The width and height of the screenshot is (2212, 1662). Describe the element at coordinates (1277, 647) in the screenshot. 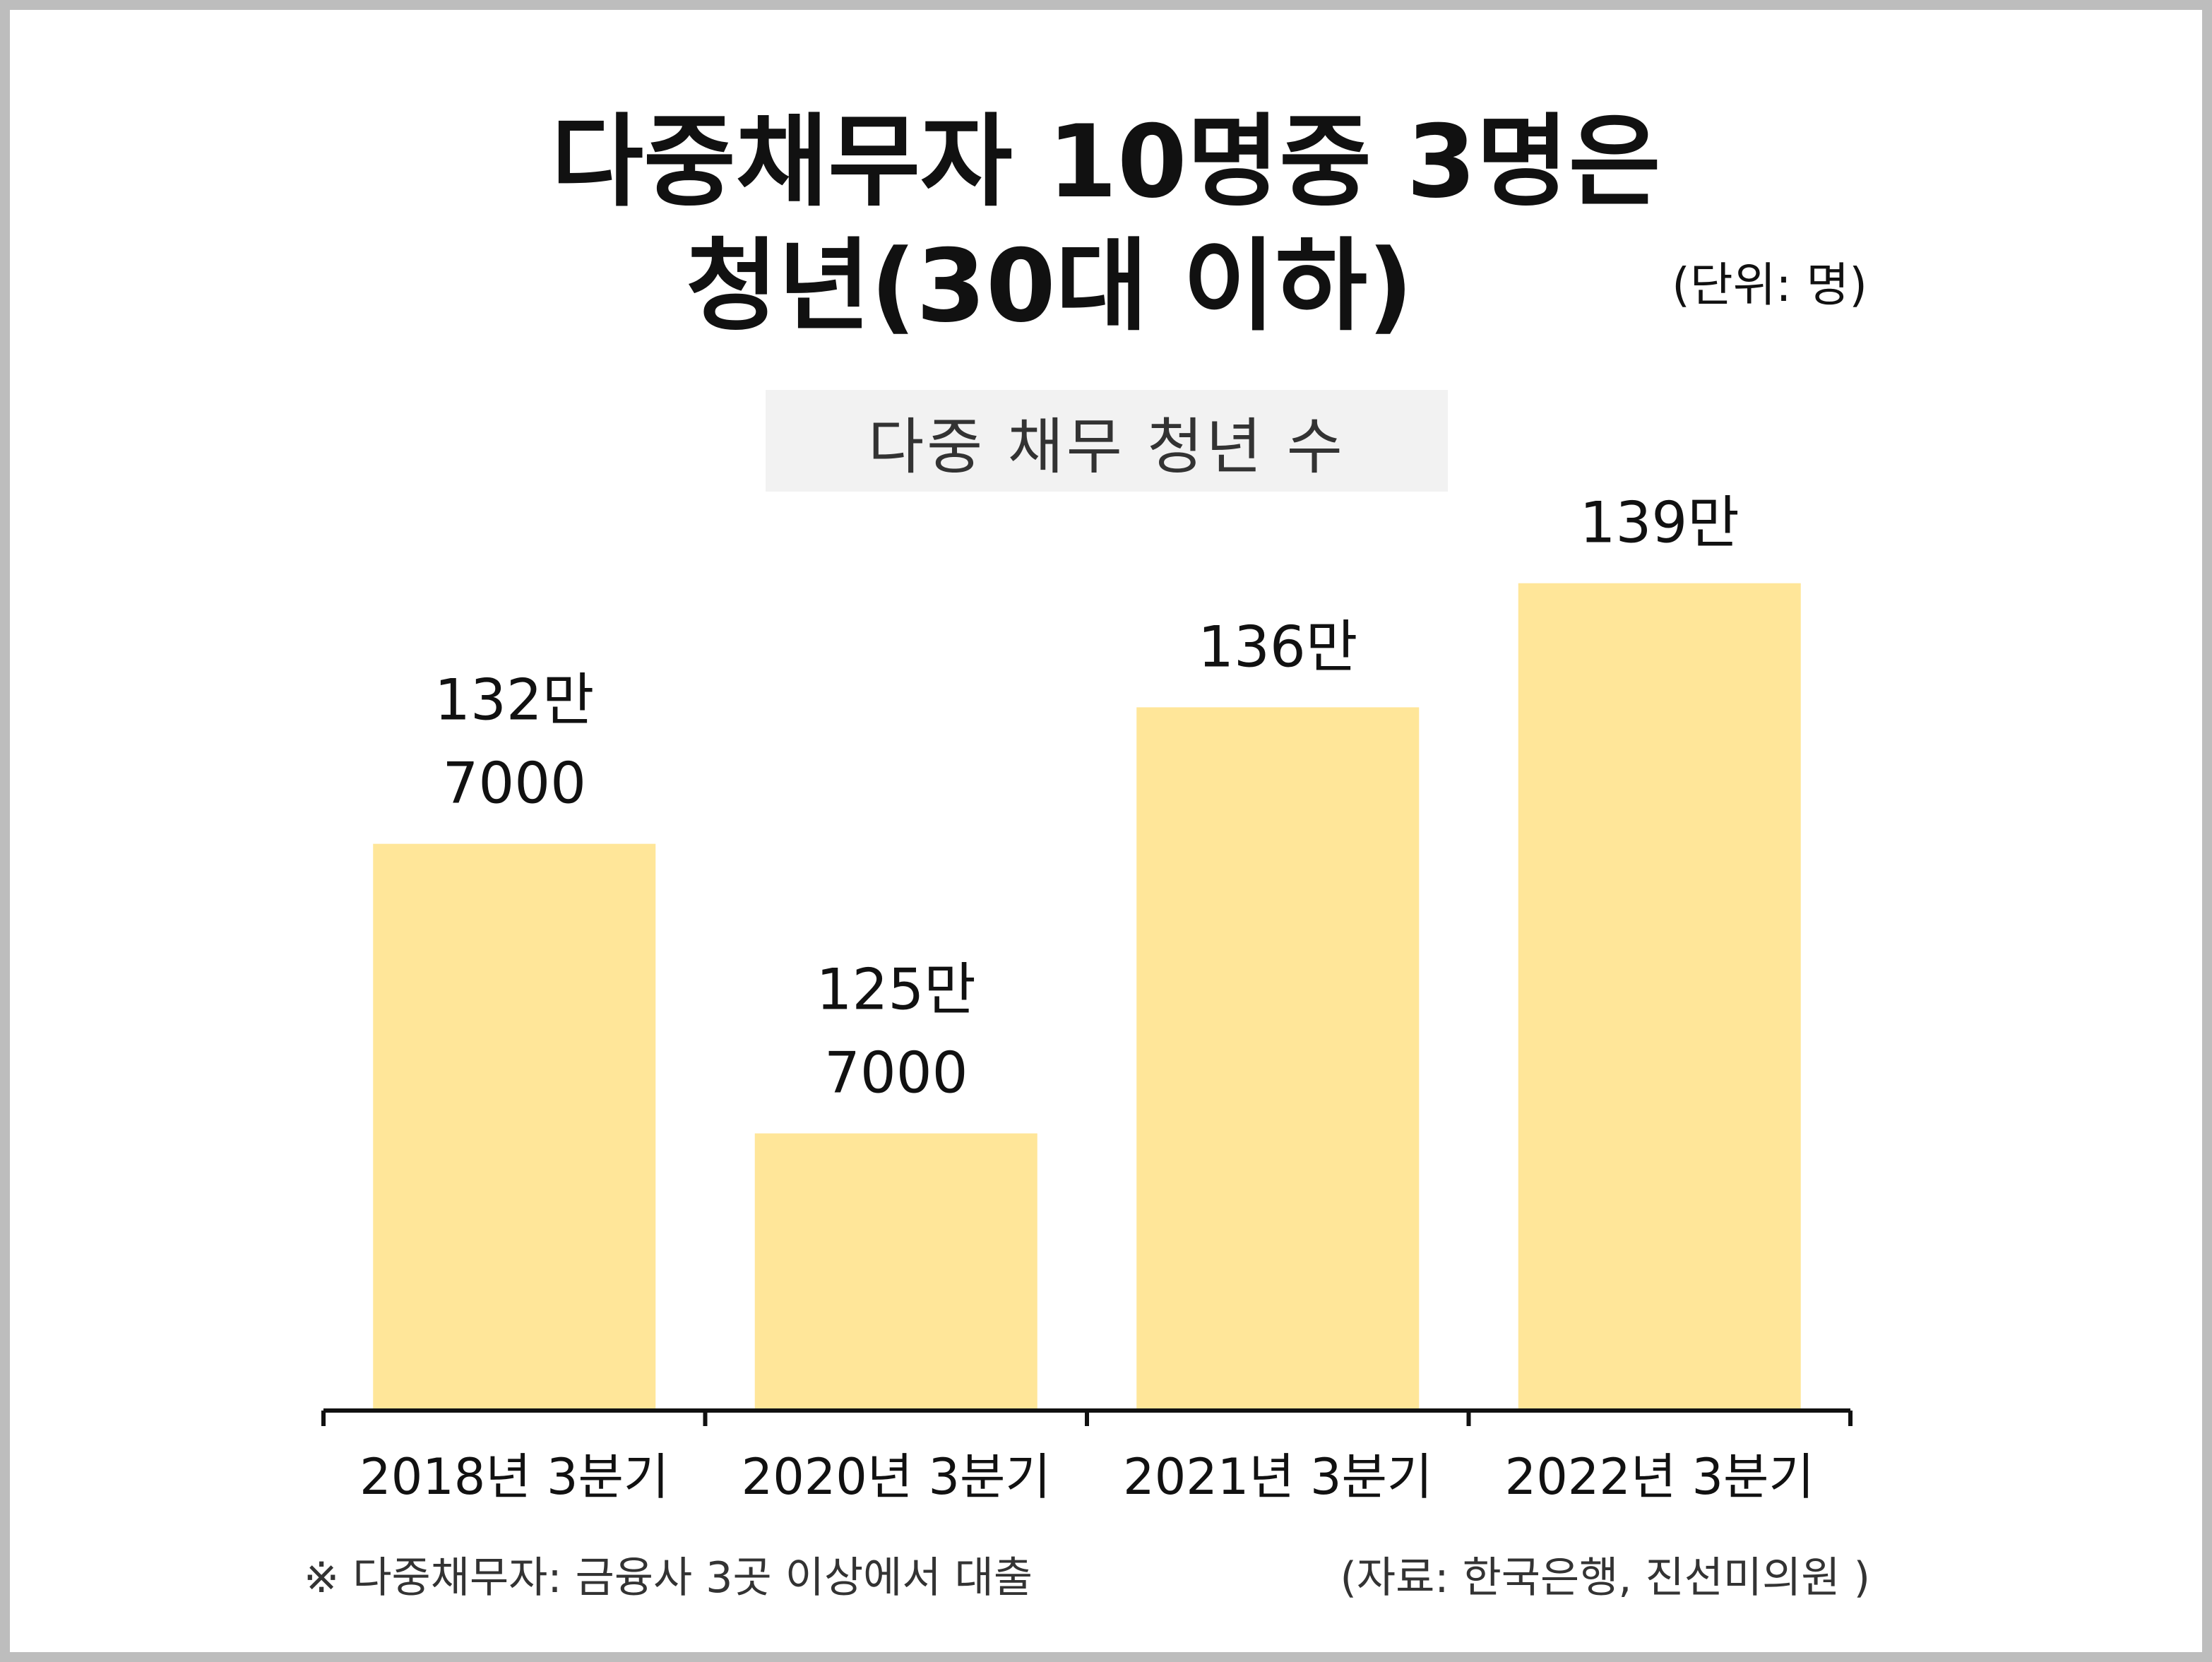

I see `data-label-3-line-1: 136만` at that location.